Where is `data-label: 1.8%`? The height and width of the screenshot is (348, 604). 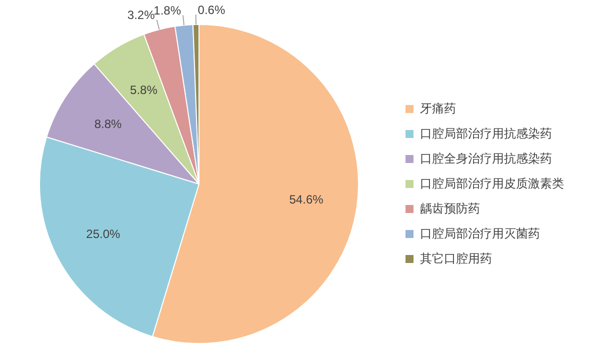
data-label: 1.8% is located at coordinates (168, 11).